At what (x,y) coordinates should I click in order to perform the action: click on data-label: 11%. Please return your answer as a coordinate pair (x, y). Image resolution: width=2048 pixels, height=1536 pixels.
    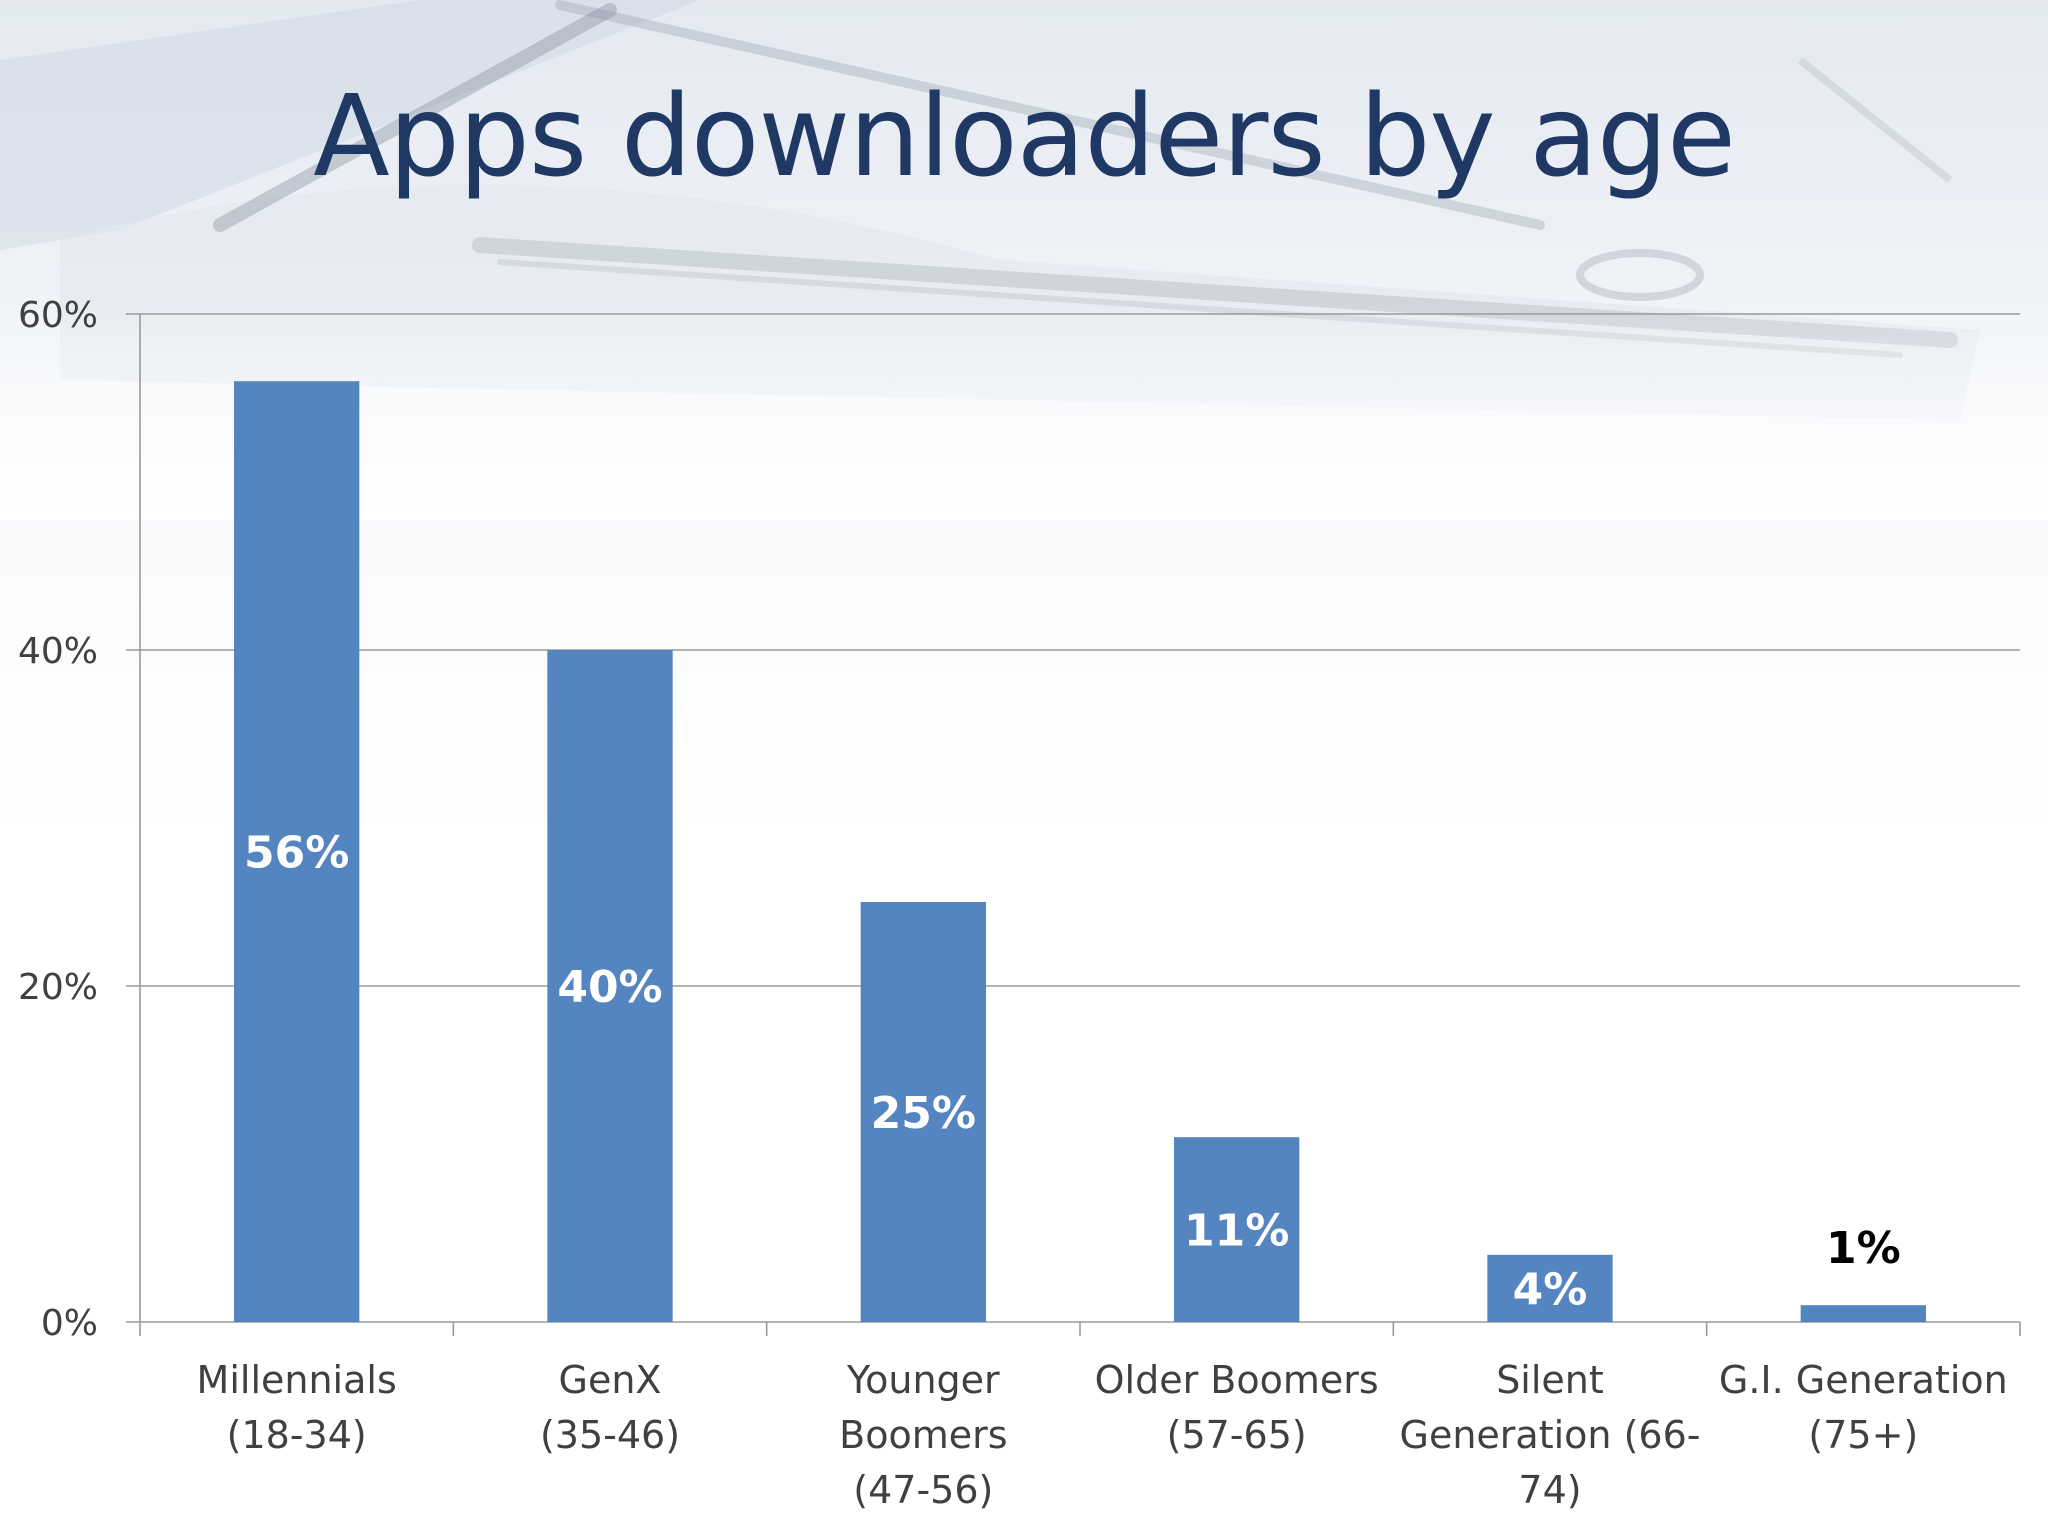
    Looking at the image, I should click on (1236, 1231).